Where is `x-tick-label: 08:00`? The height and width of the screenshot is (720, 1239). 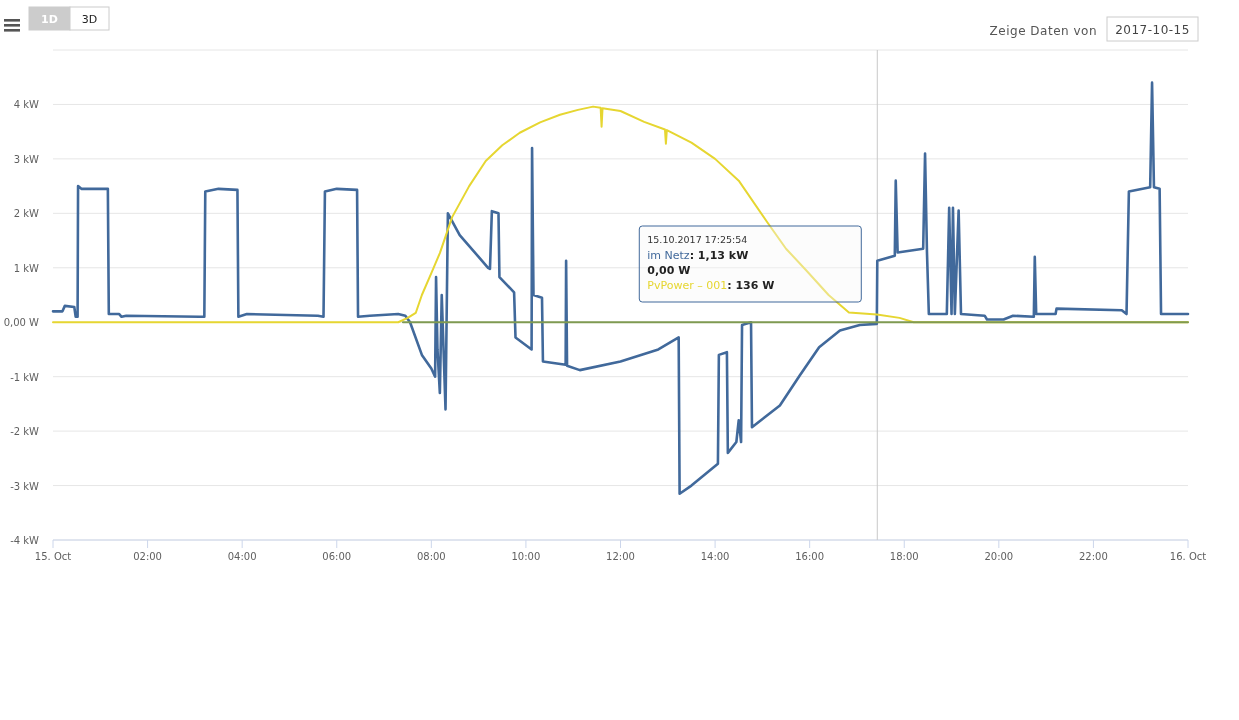 x-tick-label: 08:00 is located at coordinates (431, 556).